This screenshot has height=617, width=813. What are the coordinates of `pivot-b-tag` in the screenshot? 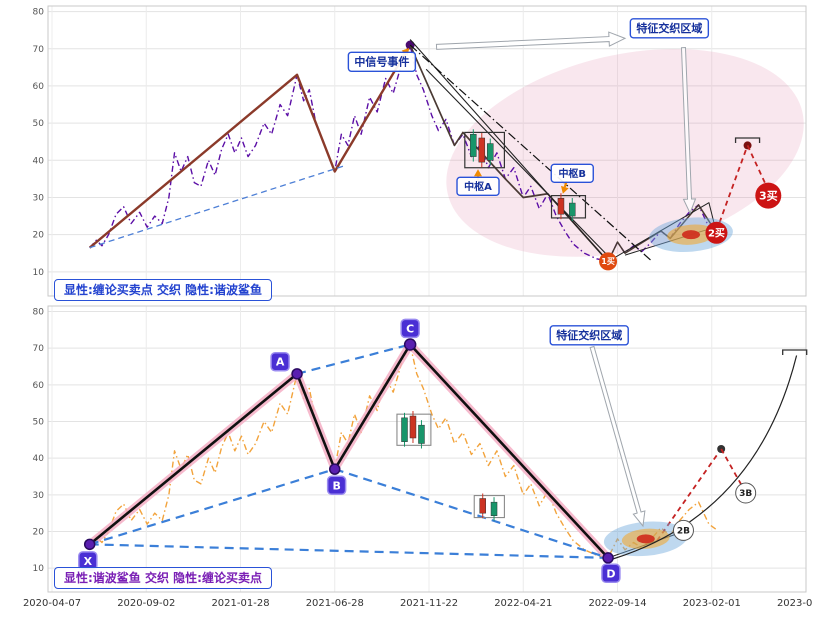 It's located at (572, 173).